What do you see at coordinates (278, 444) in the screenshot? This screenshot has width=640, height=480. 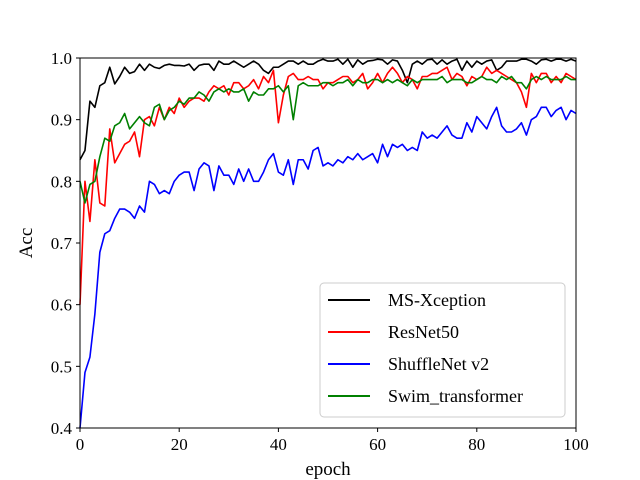 I see `x-tick-label: 40` at bounding box center [278, 444].